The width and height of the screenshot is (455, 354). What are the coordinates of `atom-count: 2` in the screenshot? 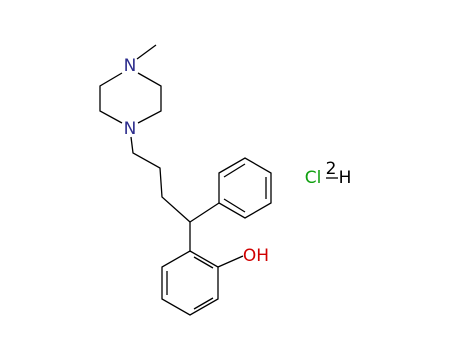 It's located at (331, 169).